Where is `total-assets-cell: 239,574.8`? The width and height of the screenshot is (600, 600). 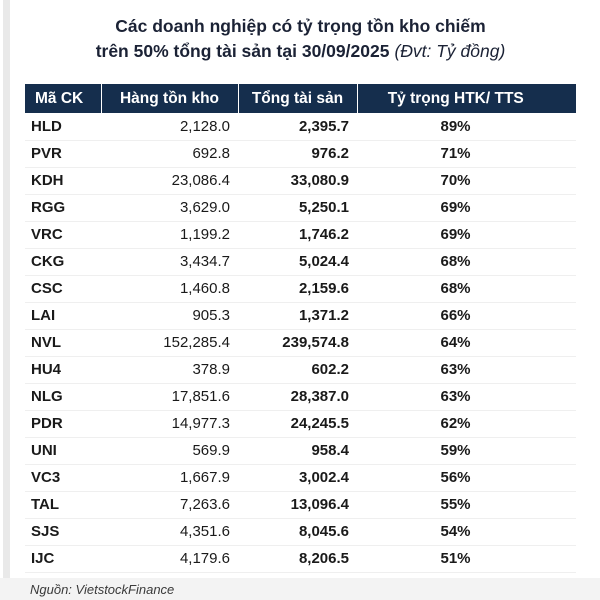
total-assets-cell: 239,574.8 is located at coordinates (297, 343).